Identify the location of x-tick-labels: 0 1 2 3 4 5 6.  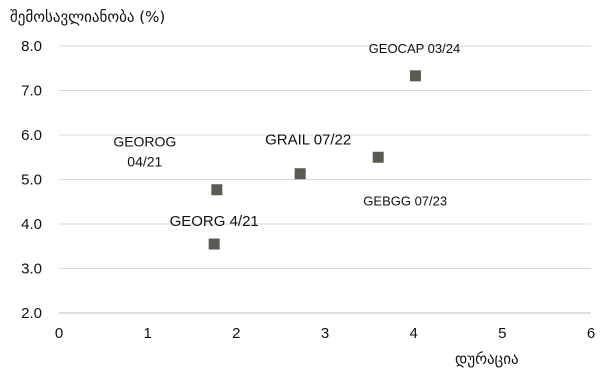
(325, 333).